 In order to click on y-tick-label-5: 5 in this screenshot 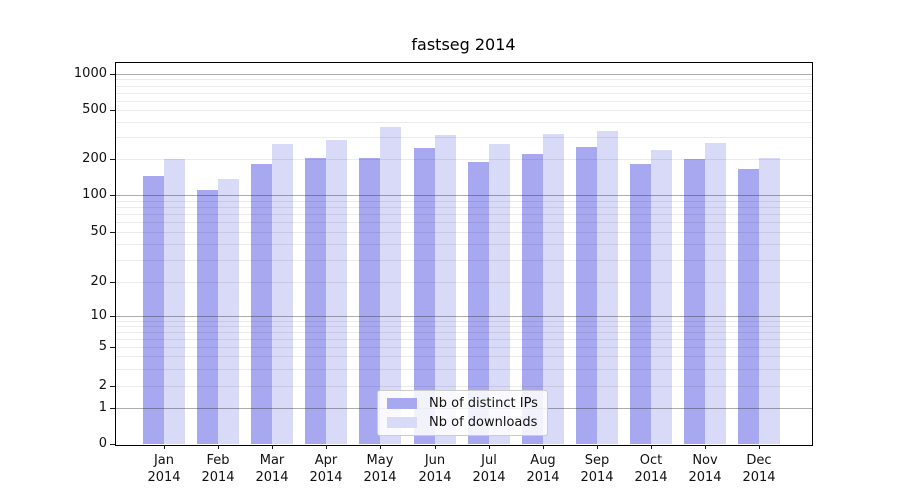, I will do `click(102, 346)`.